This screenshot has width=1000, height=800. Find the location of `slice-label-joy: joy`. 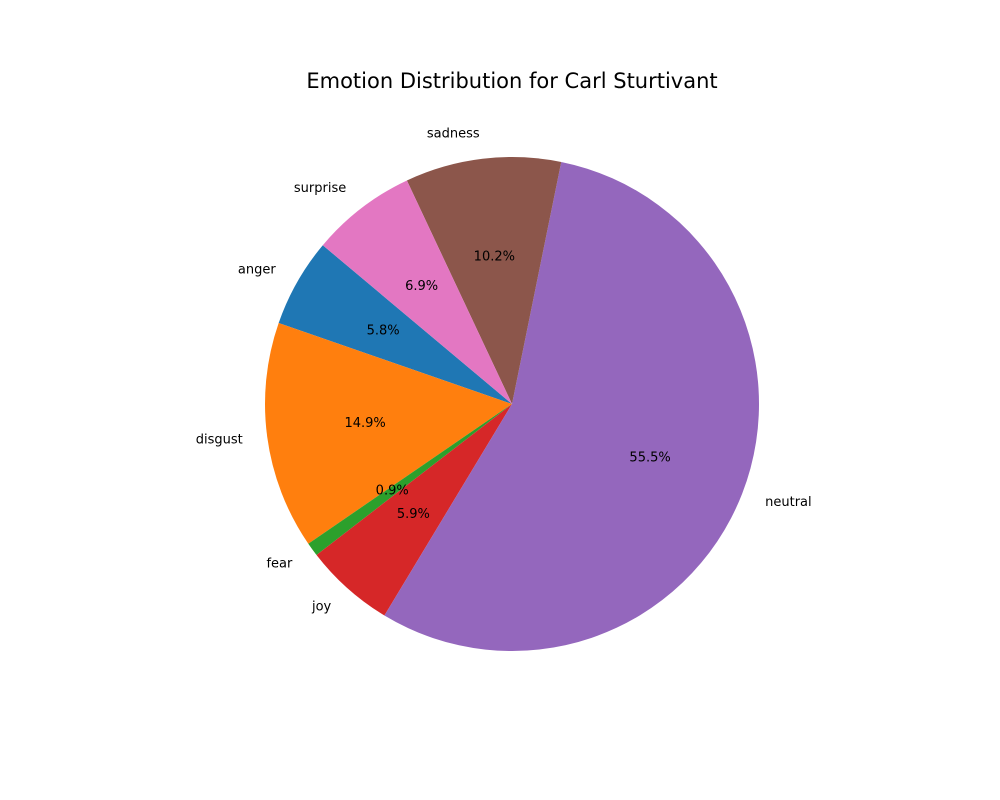

slice-label-joy: joy is located at coordinates (321, 606).